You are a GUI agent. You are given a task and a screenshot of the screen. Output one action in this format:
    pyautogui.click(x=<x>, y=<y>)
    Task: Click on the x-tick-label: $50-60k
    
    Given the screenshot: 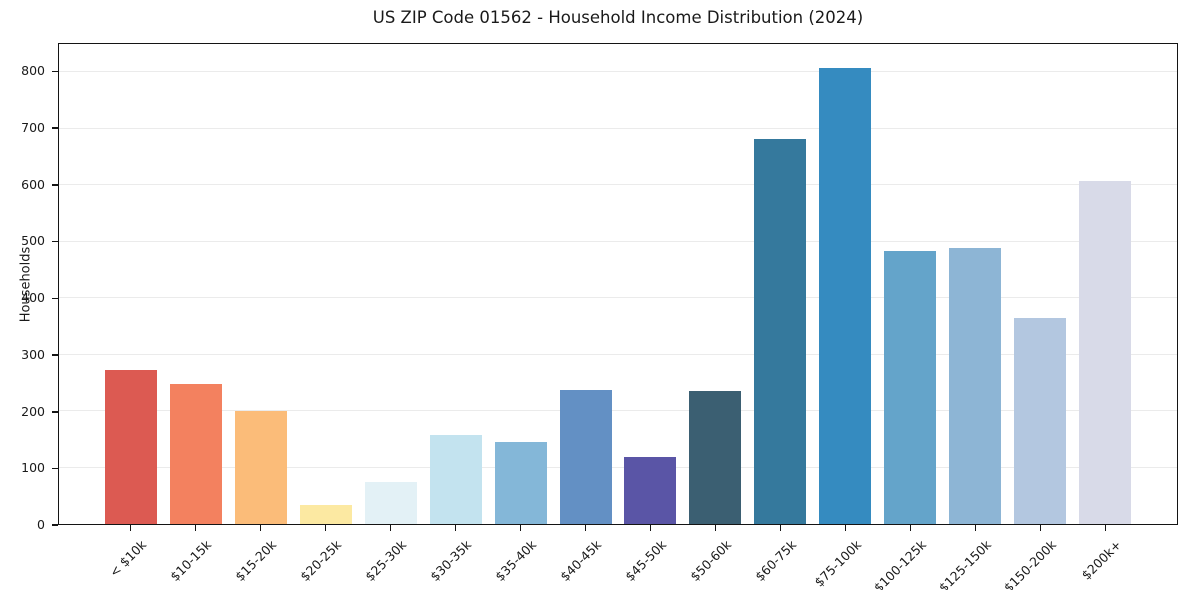 What is the action you would take?
    pyautogui.click(x=711, y=561)
    